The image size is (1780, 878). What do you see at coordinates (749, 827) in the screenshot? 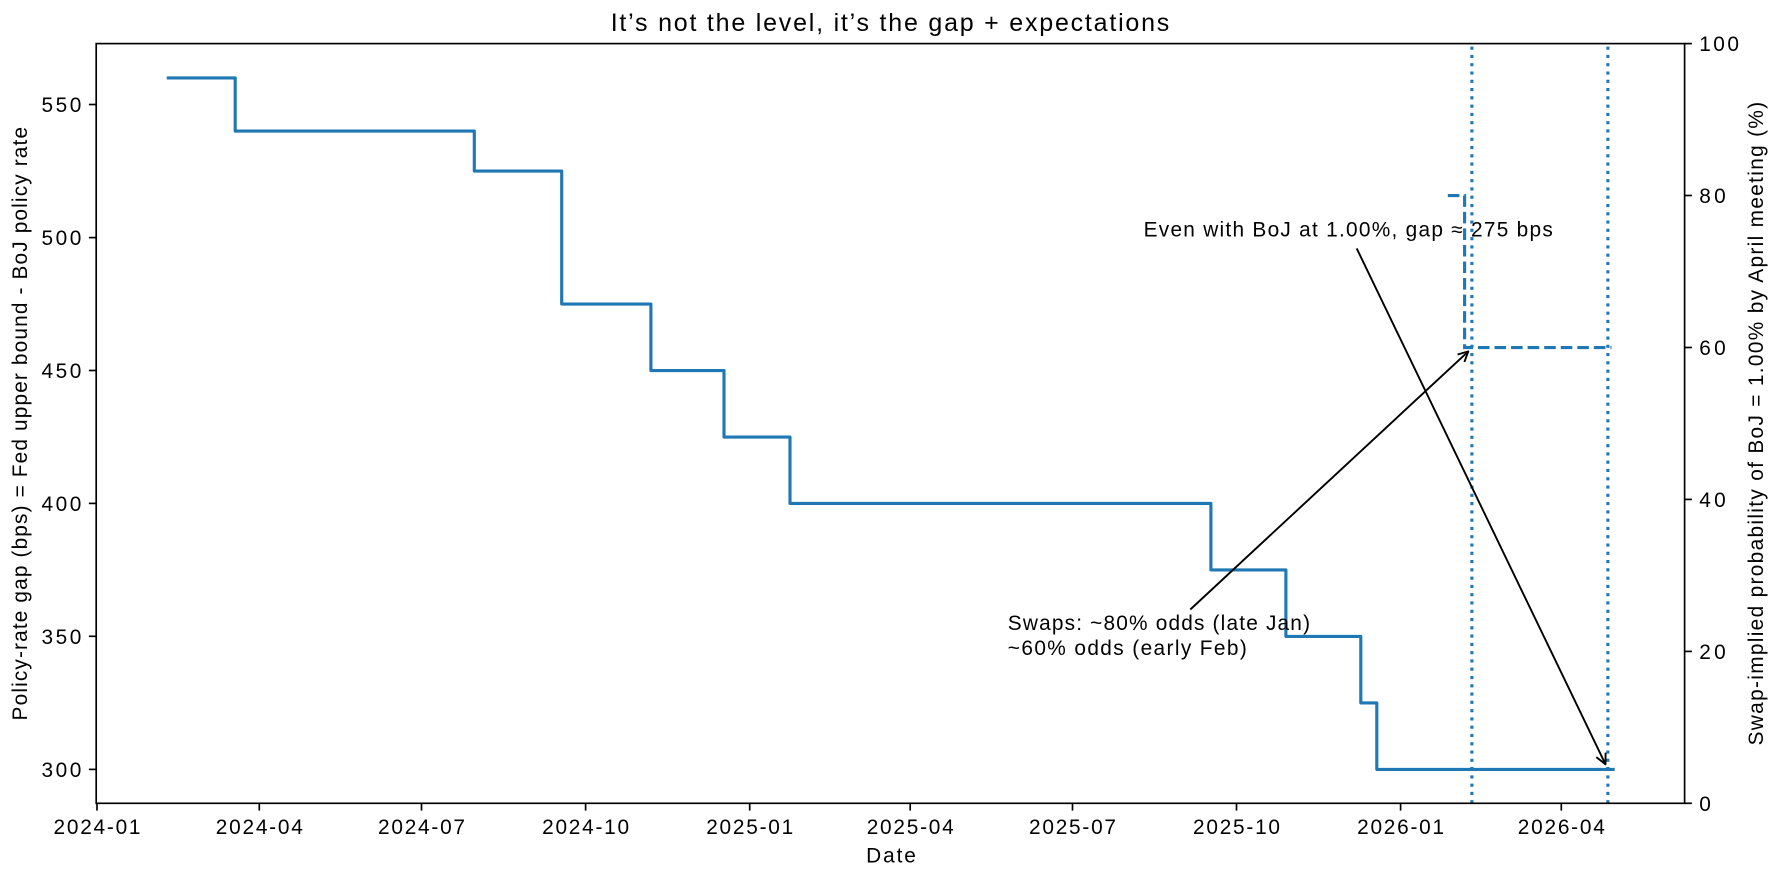
I see `svg-text: 2025-01` at bounding box center [749, 827].